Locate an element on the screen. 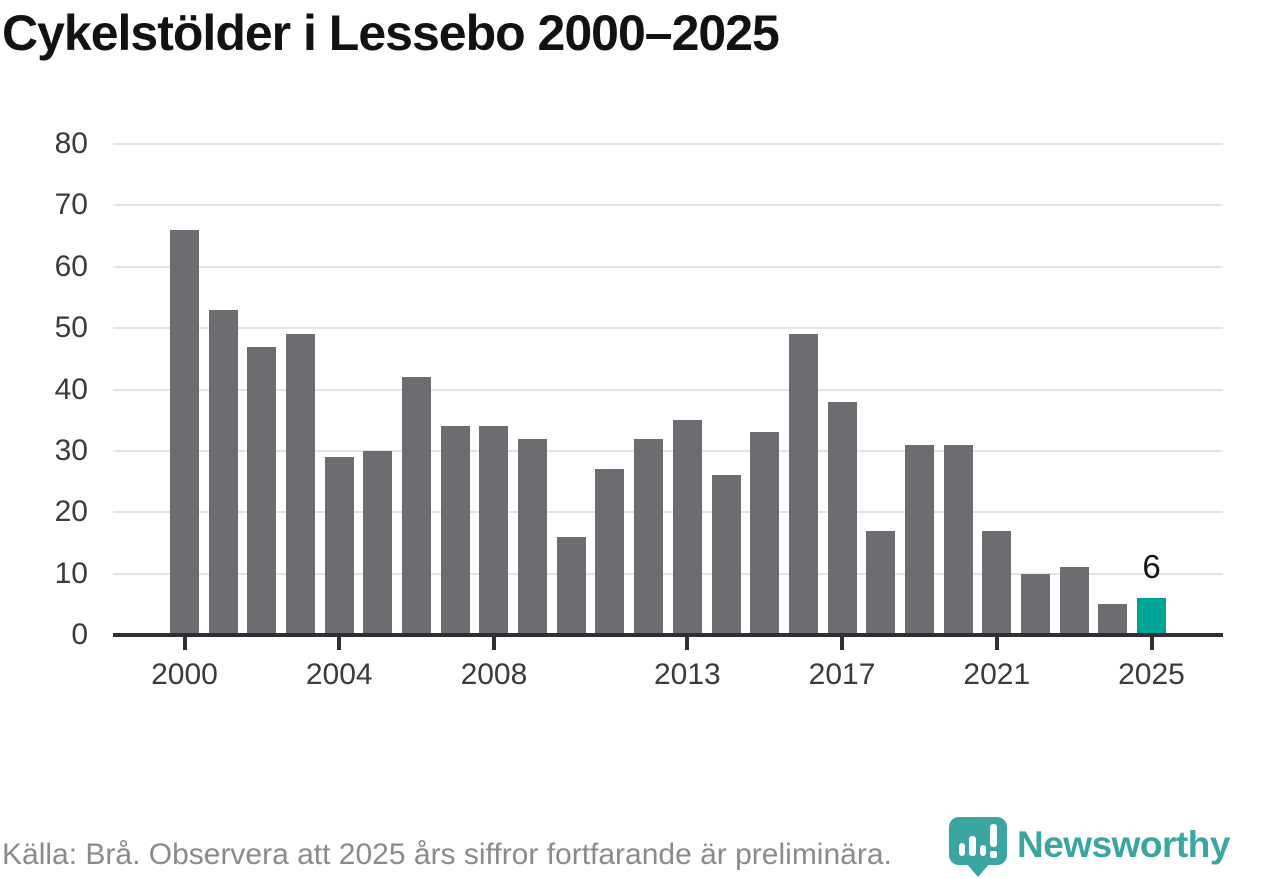  bar-2017 is located at coordinates (842, 518).